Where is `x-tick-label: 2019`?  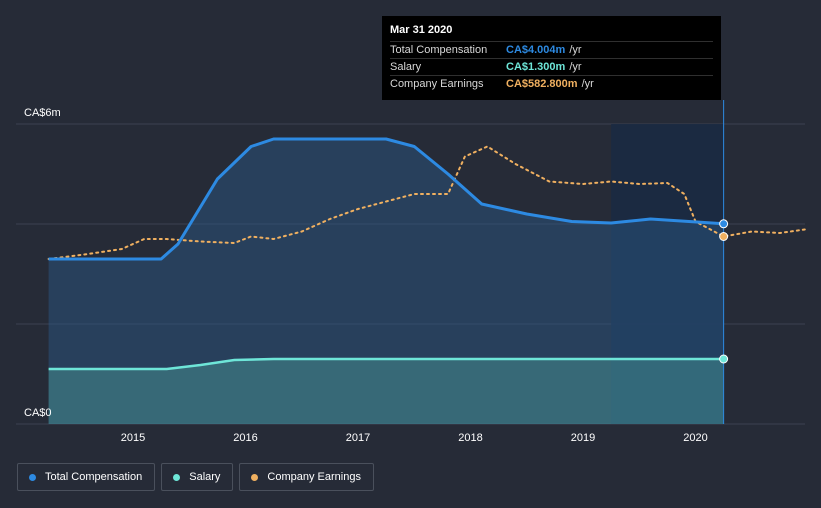
x-tick-label: 2019 is located at coordinates (583, 438).